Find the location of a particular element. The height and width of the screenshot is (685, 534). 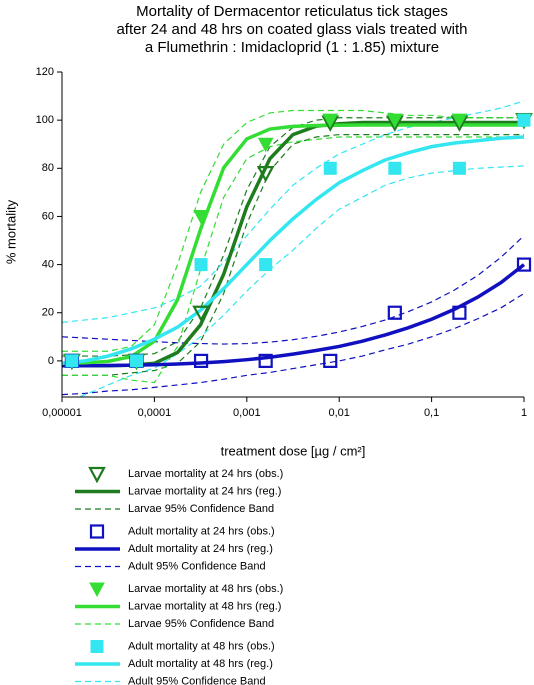

y-tick-label: 0 is located at coordinates (51, 361).